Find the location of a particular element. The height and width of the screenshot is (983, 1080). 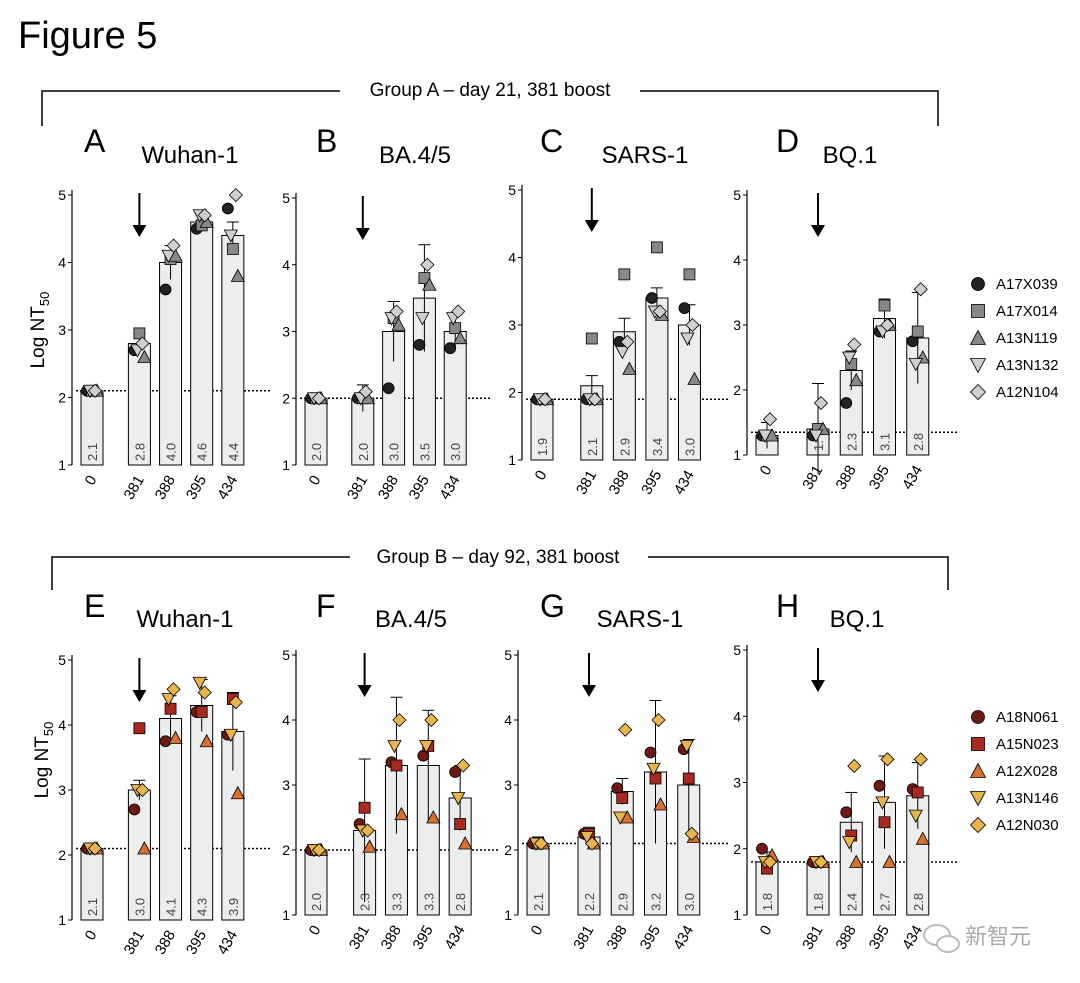

data-point-A17X014 is located at coordinates (139, 333).